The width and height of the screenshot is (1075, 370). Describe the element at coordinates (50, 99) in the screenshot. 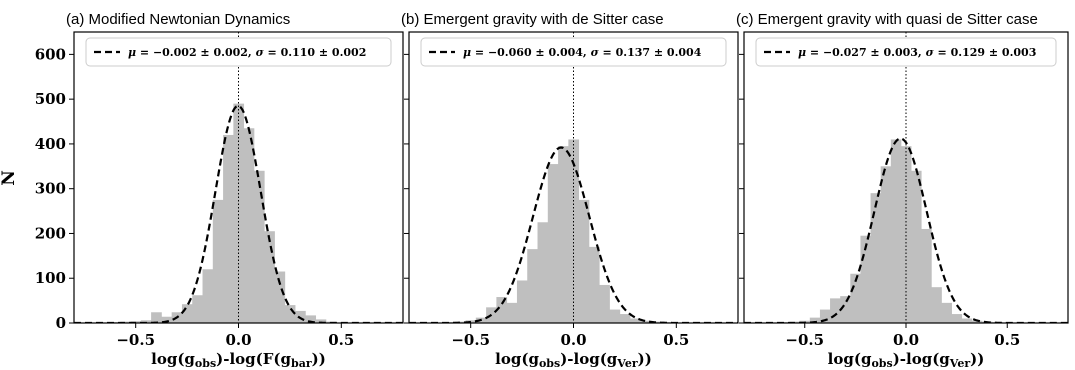

I see `y-tick-label: 500` at that location.